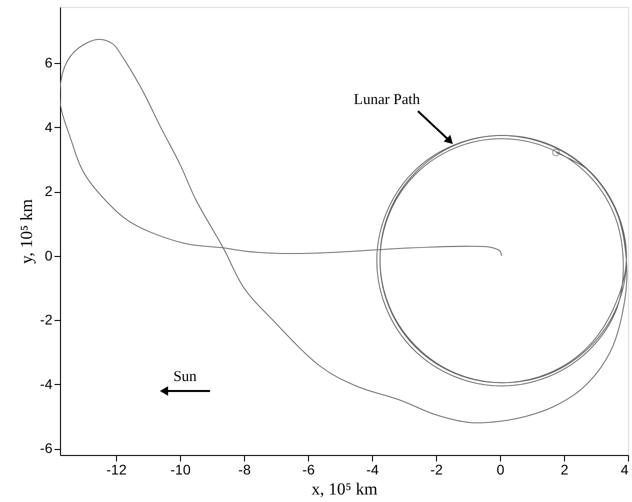  Describe the element at coordinates (48, 126) in the screenshot. I see `y-tick-label: 4` at that location.